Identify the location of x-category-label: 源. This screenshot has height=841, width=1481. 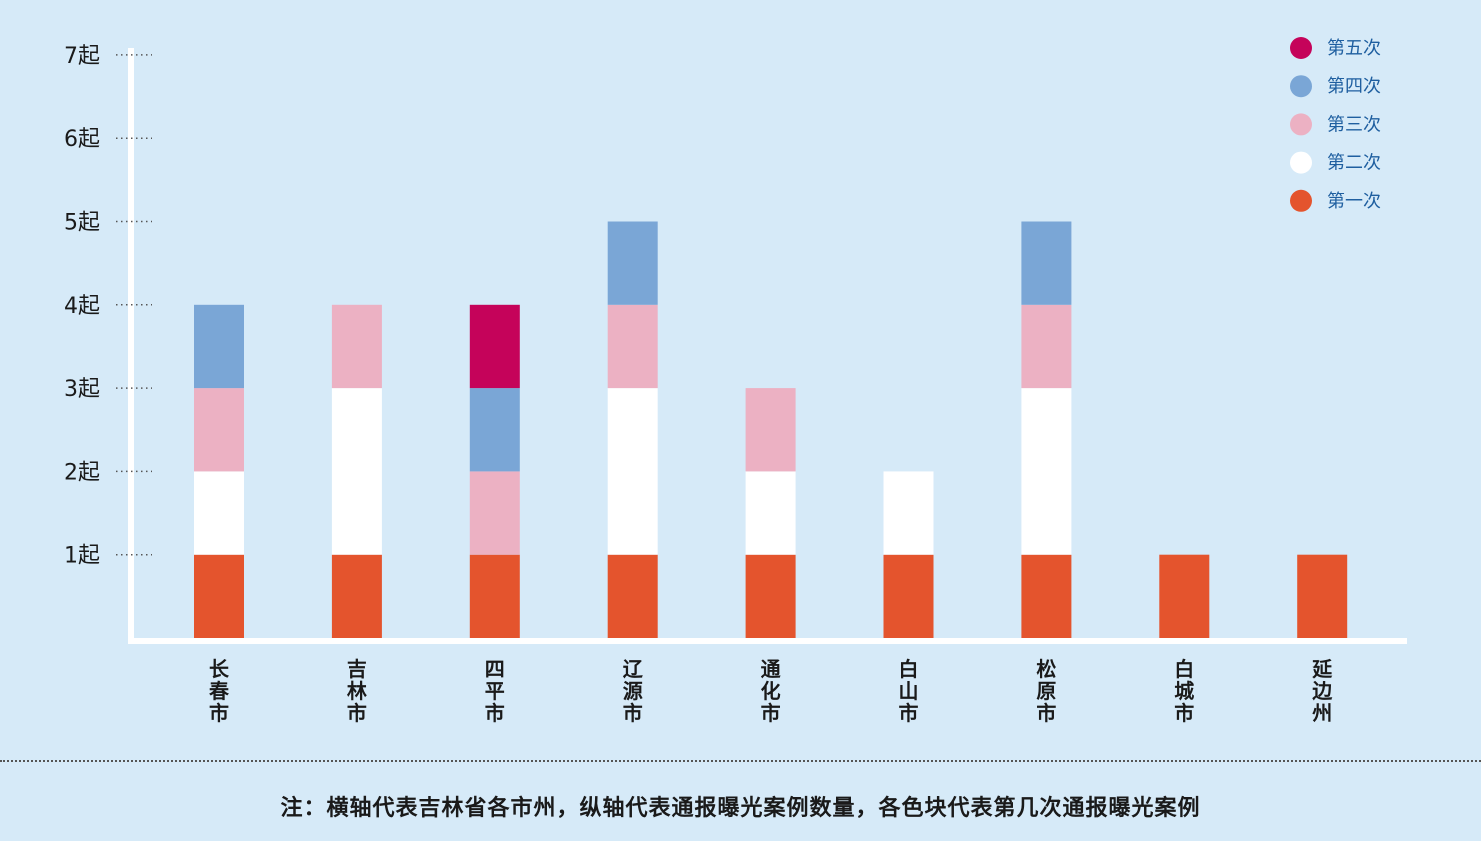
(633, 691).